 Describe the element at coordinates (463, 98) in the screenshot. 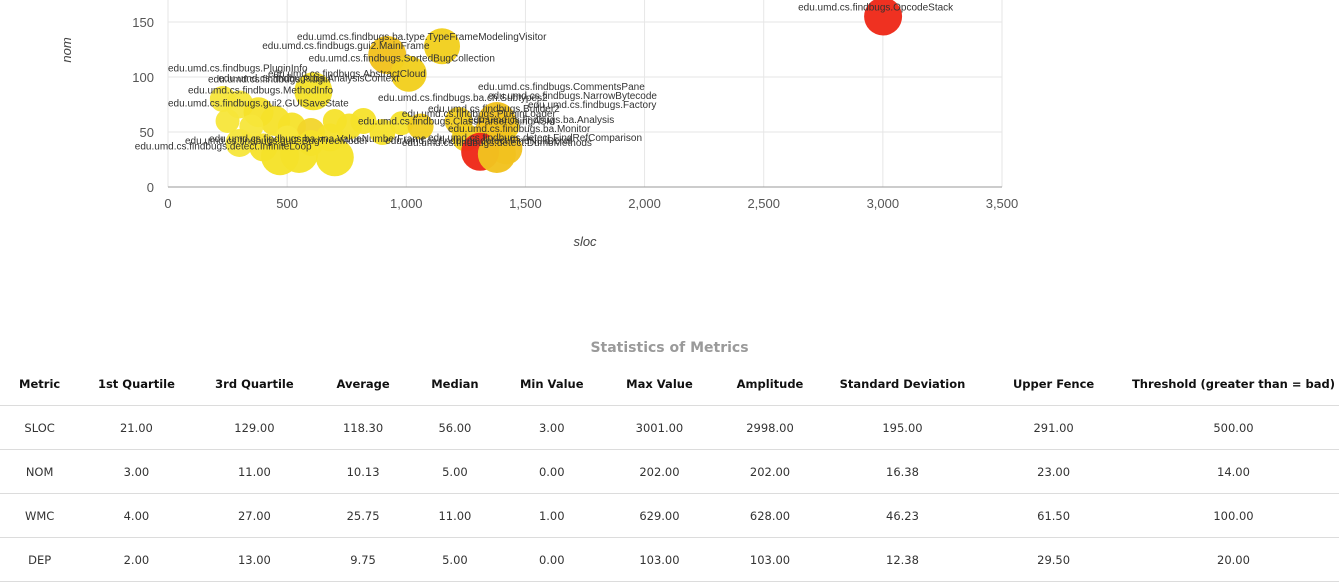

I see `bubble-label-overlap: edu.umd.cs.findbugs.ba.ch.Subtypes2` at that location.